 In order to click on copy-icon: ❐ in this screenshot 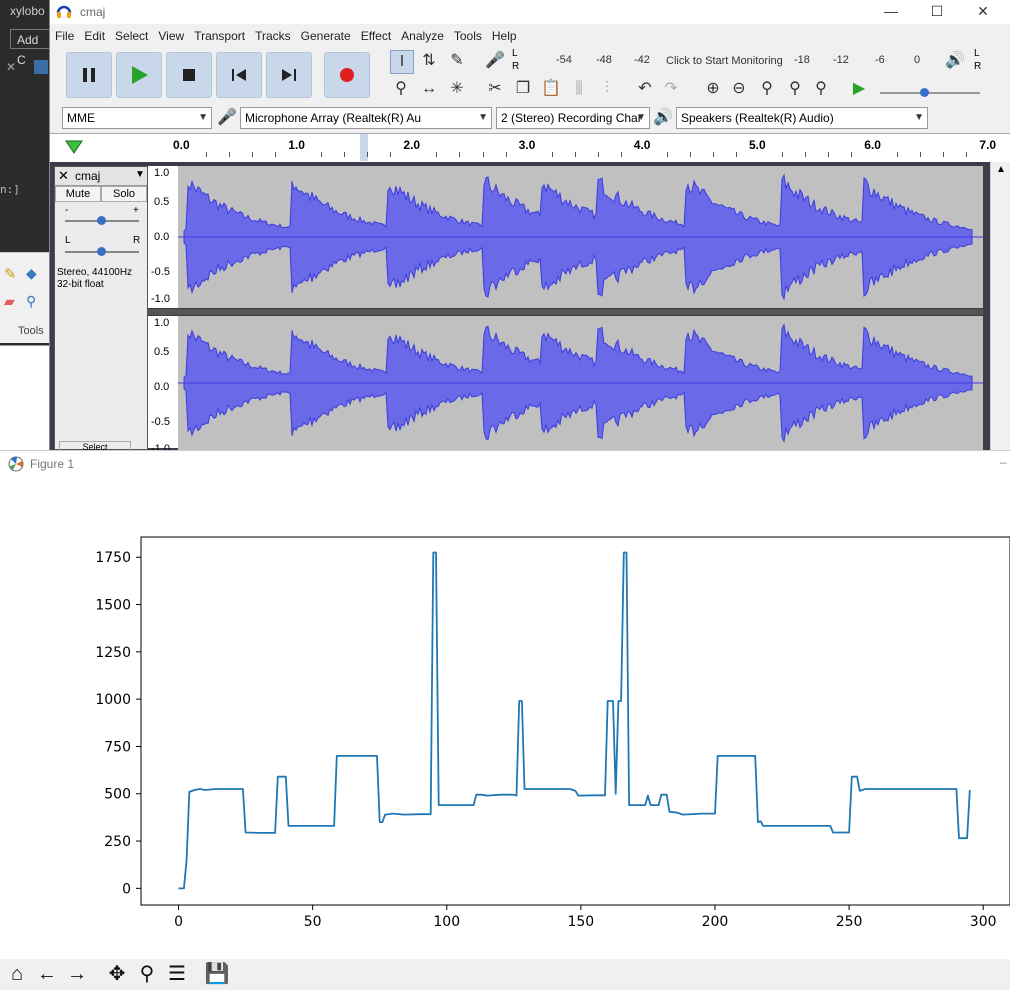, I will do `click(523, 88)`.